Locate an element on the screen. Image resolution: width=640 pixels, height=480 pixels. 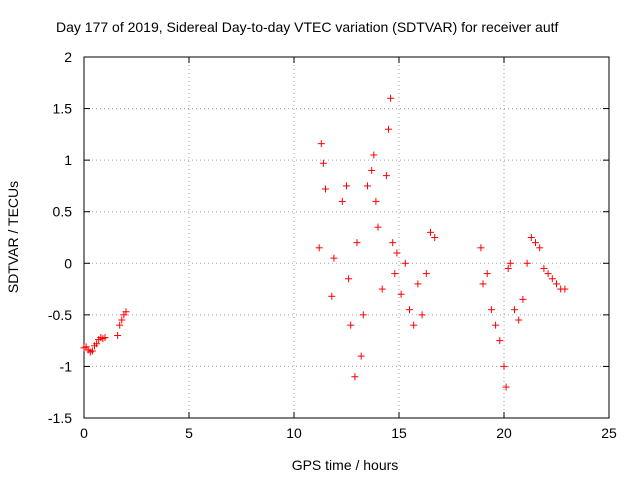
y-tick-label: 2 is located at coordinates (68, 57).